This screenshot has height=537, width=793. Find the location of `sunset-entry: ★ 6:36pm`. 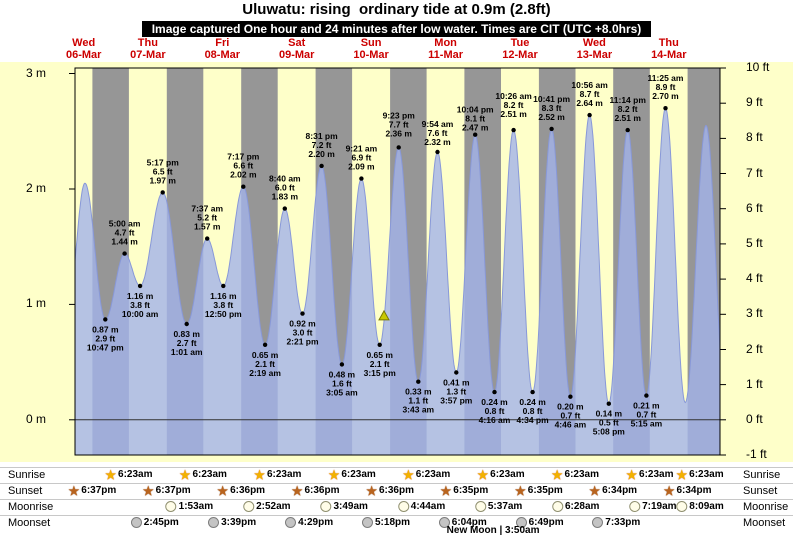

sunset-entry: ★ 6:36pm is located at coordinates (390, 490).